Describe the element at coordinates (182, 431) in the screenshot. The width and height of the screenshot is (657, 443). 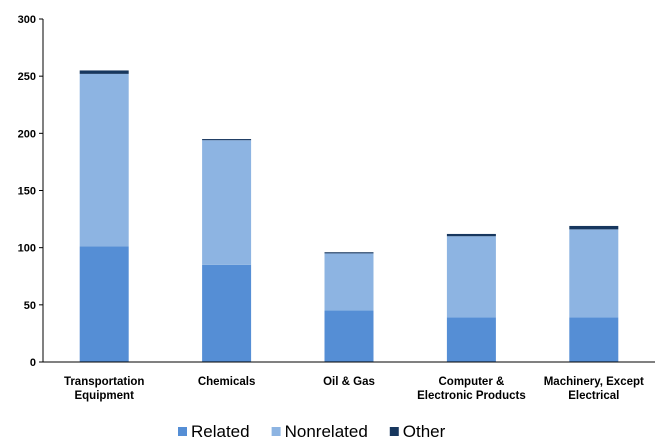
I see `legend-swatch-related` at that location.